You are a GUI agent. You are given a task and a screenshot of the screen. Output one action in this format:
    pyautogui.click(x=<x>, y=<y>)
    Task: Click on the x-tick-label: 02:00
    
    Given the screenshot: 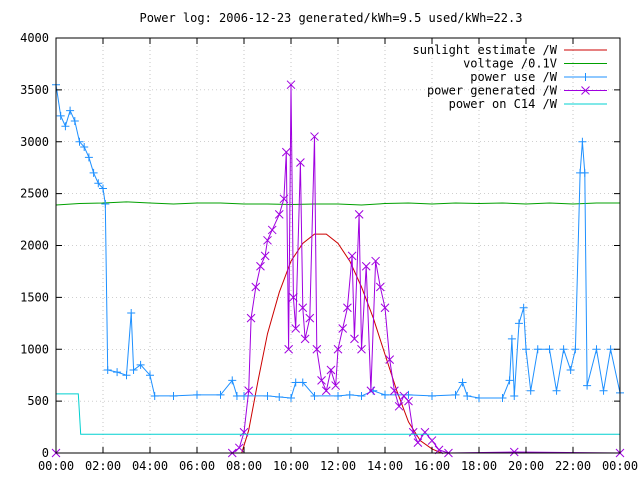 What is the action you would take?
    pyautogui.click(x=103, y=466)
    